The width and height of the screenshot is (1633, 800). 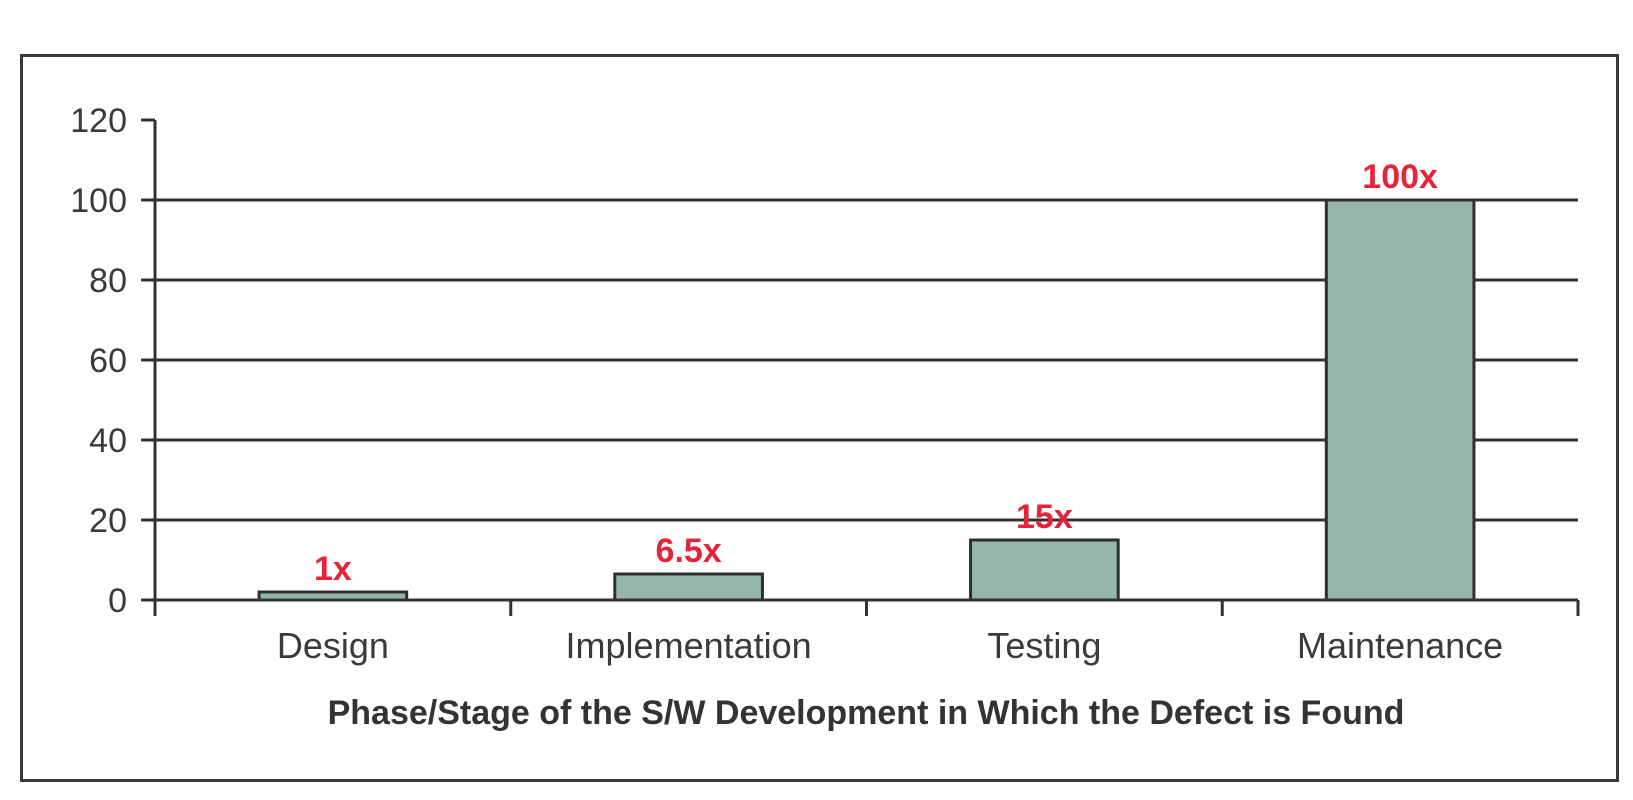 I want to click on data-label: 15x, so click(x=1044, y=517).